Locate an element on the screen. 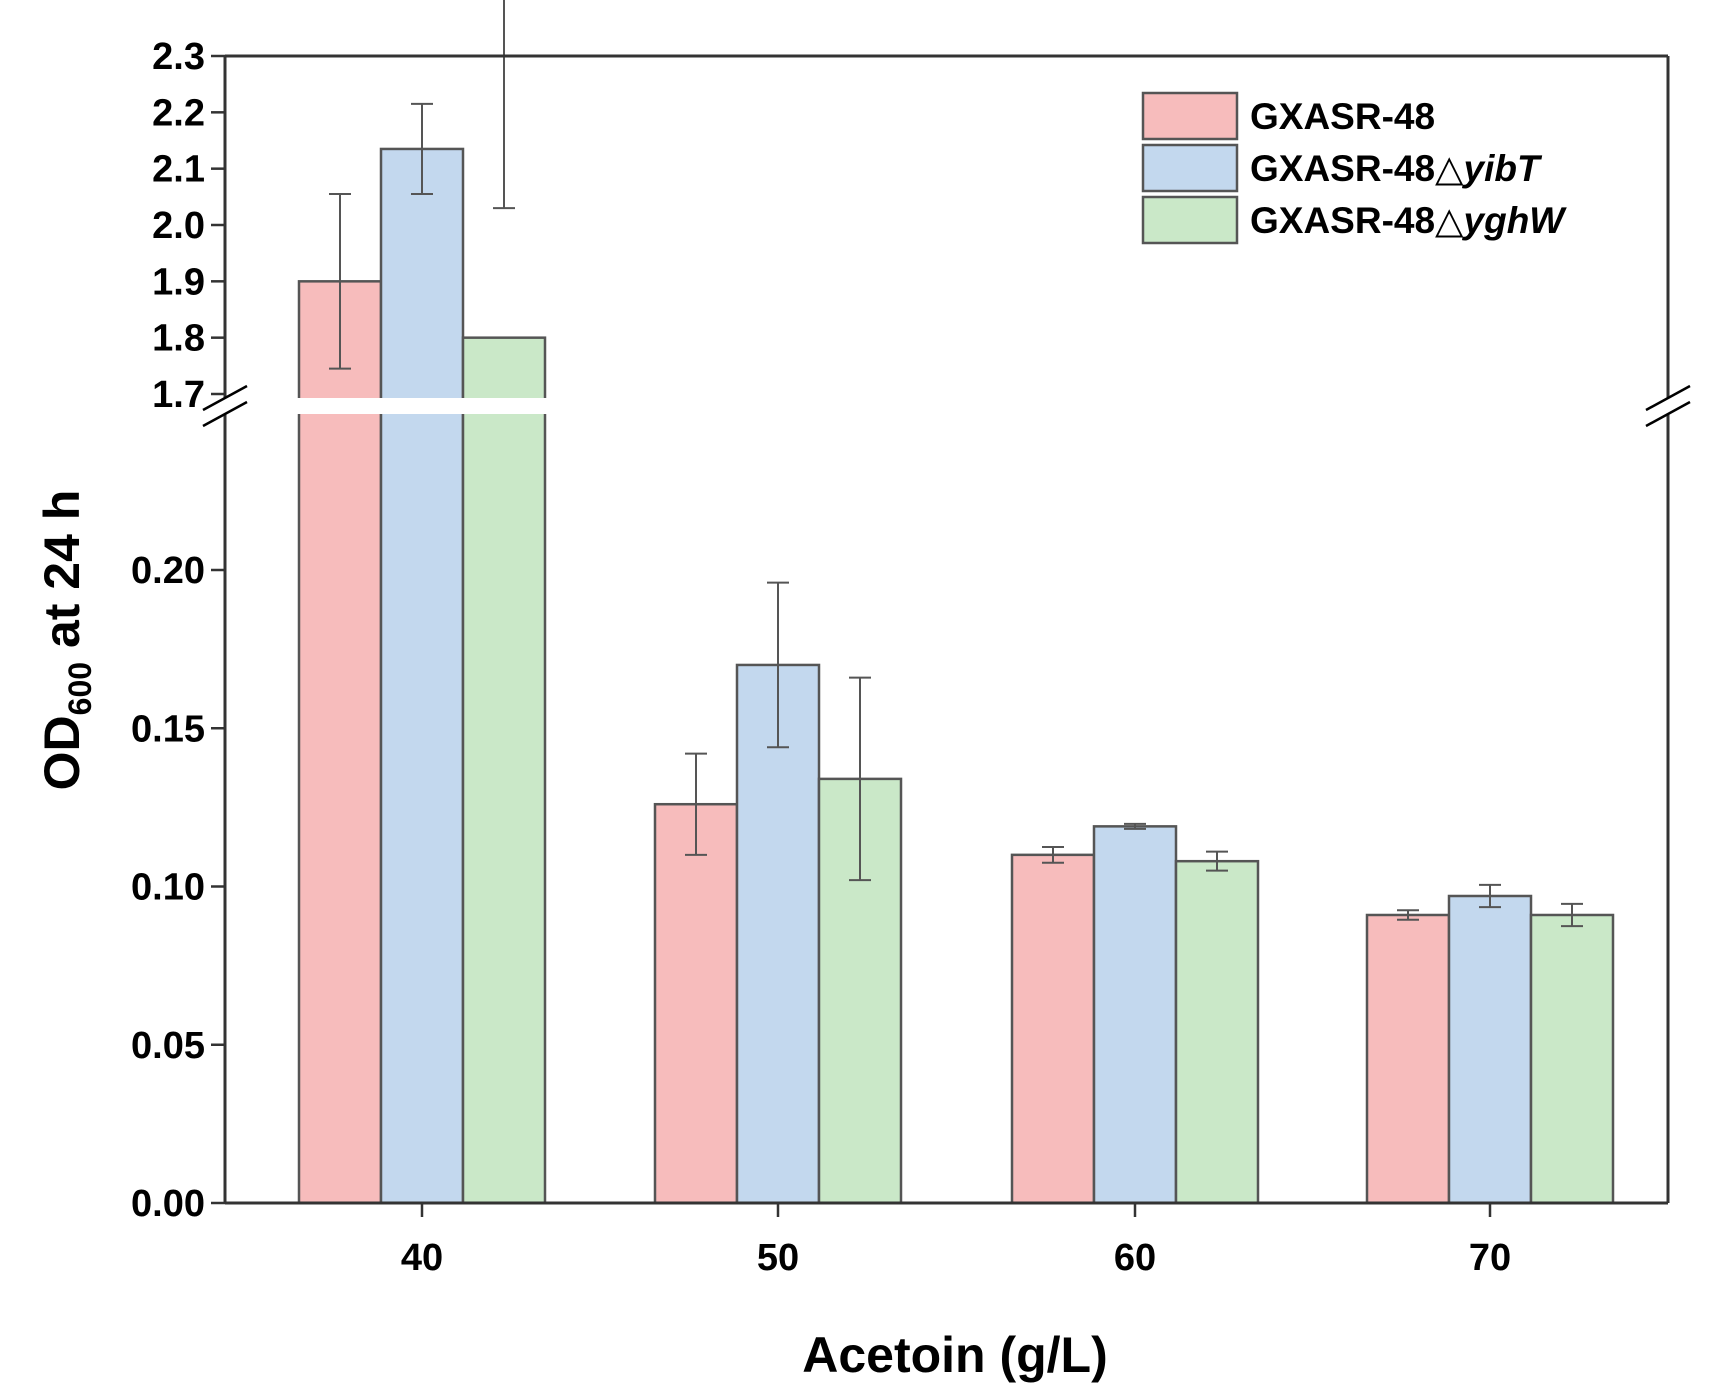  y-tick-label-upper-2.3: 2.3 is located at coordinates (178, 57).